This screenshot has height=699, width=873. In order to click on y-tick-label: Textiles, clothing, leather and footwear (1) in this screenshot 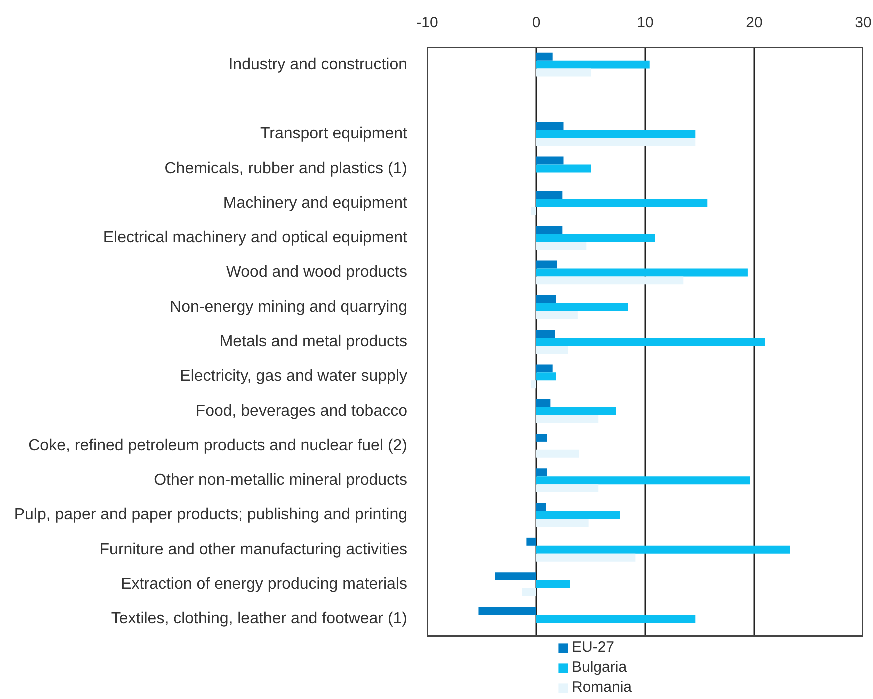, I will do `click(259, 619)`.